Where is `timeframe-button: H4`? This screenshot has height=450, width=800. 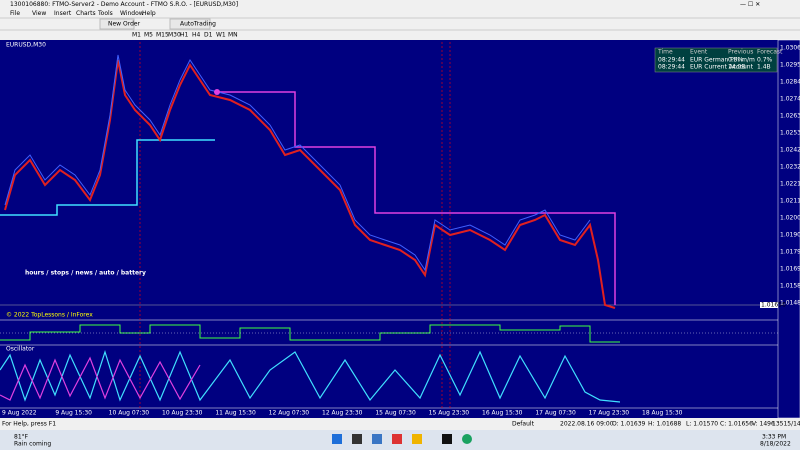 timeframe-button: H4 is located at coordinates (196, 35).